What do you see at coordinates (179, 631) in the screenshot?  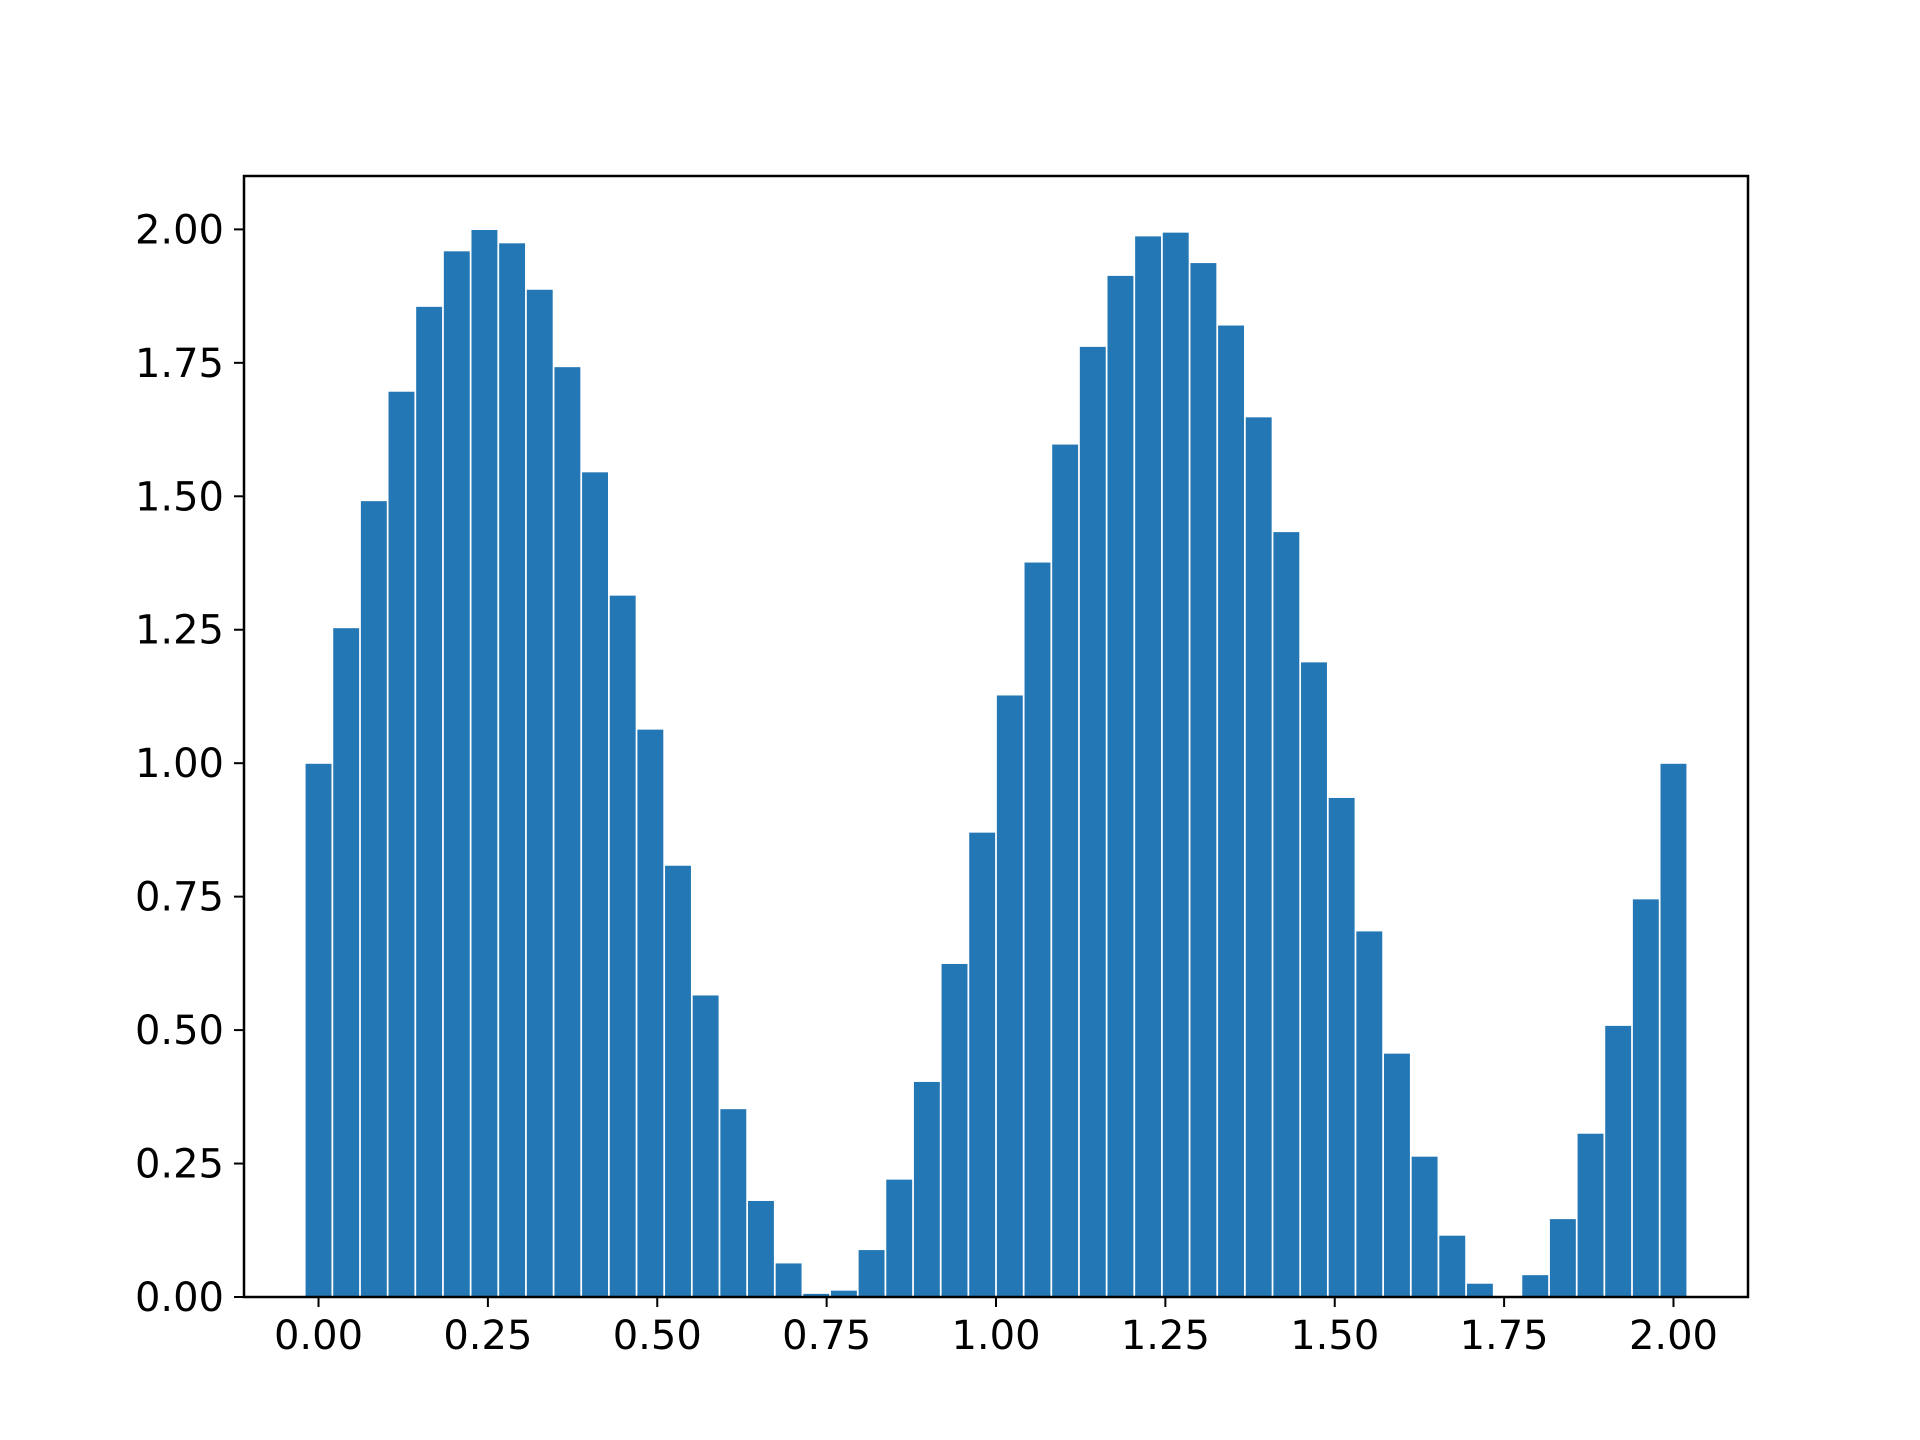 I see `y-tick-label: 1.25` at bounding box center [179, 631].